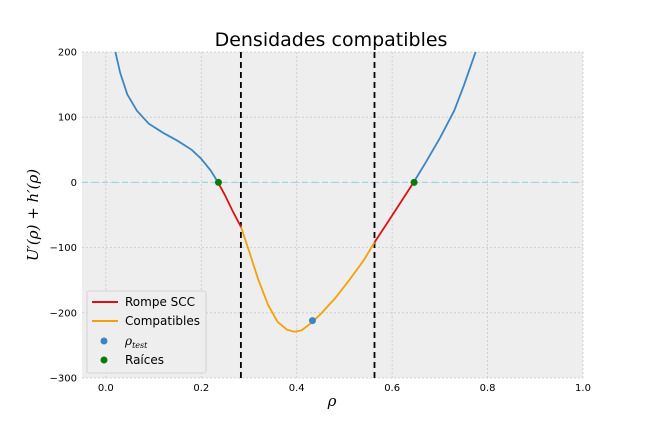  Describe the element at coordinates (104, 360) in the screenshot. I see `legend-swatch-raices` at that location.